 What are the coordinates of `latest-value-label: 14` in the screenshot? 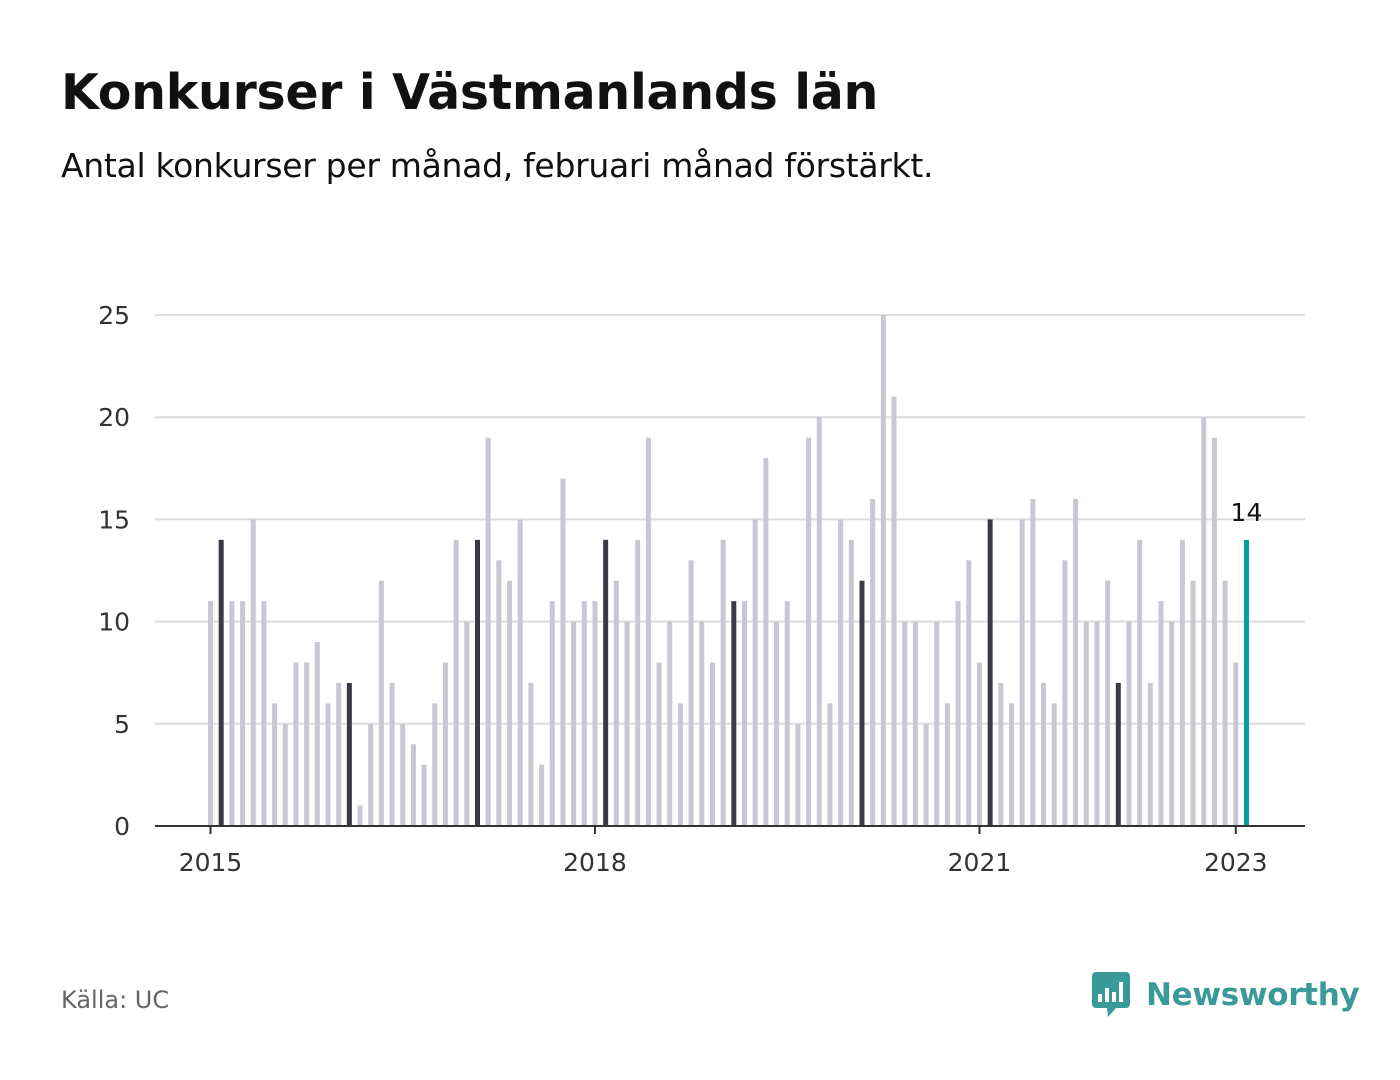 It's located at (1247, 512).